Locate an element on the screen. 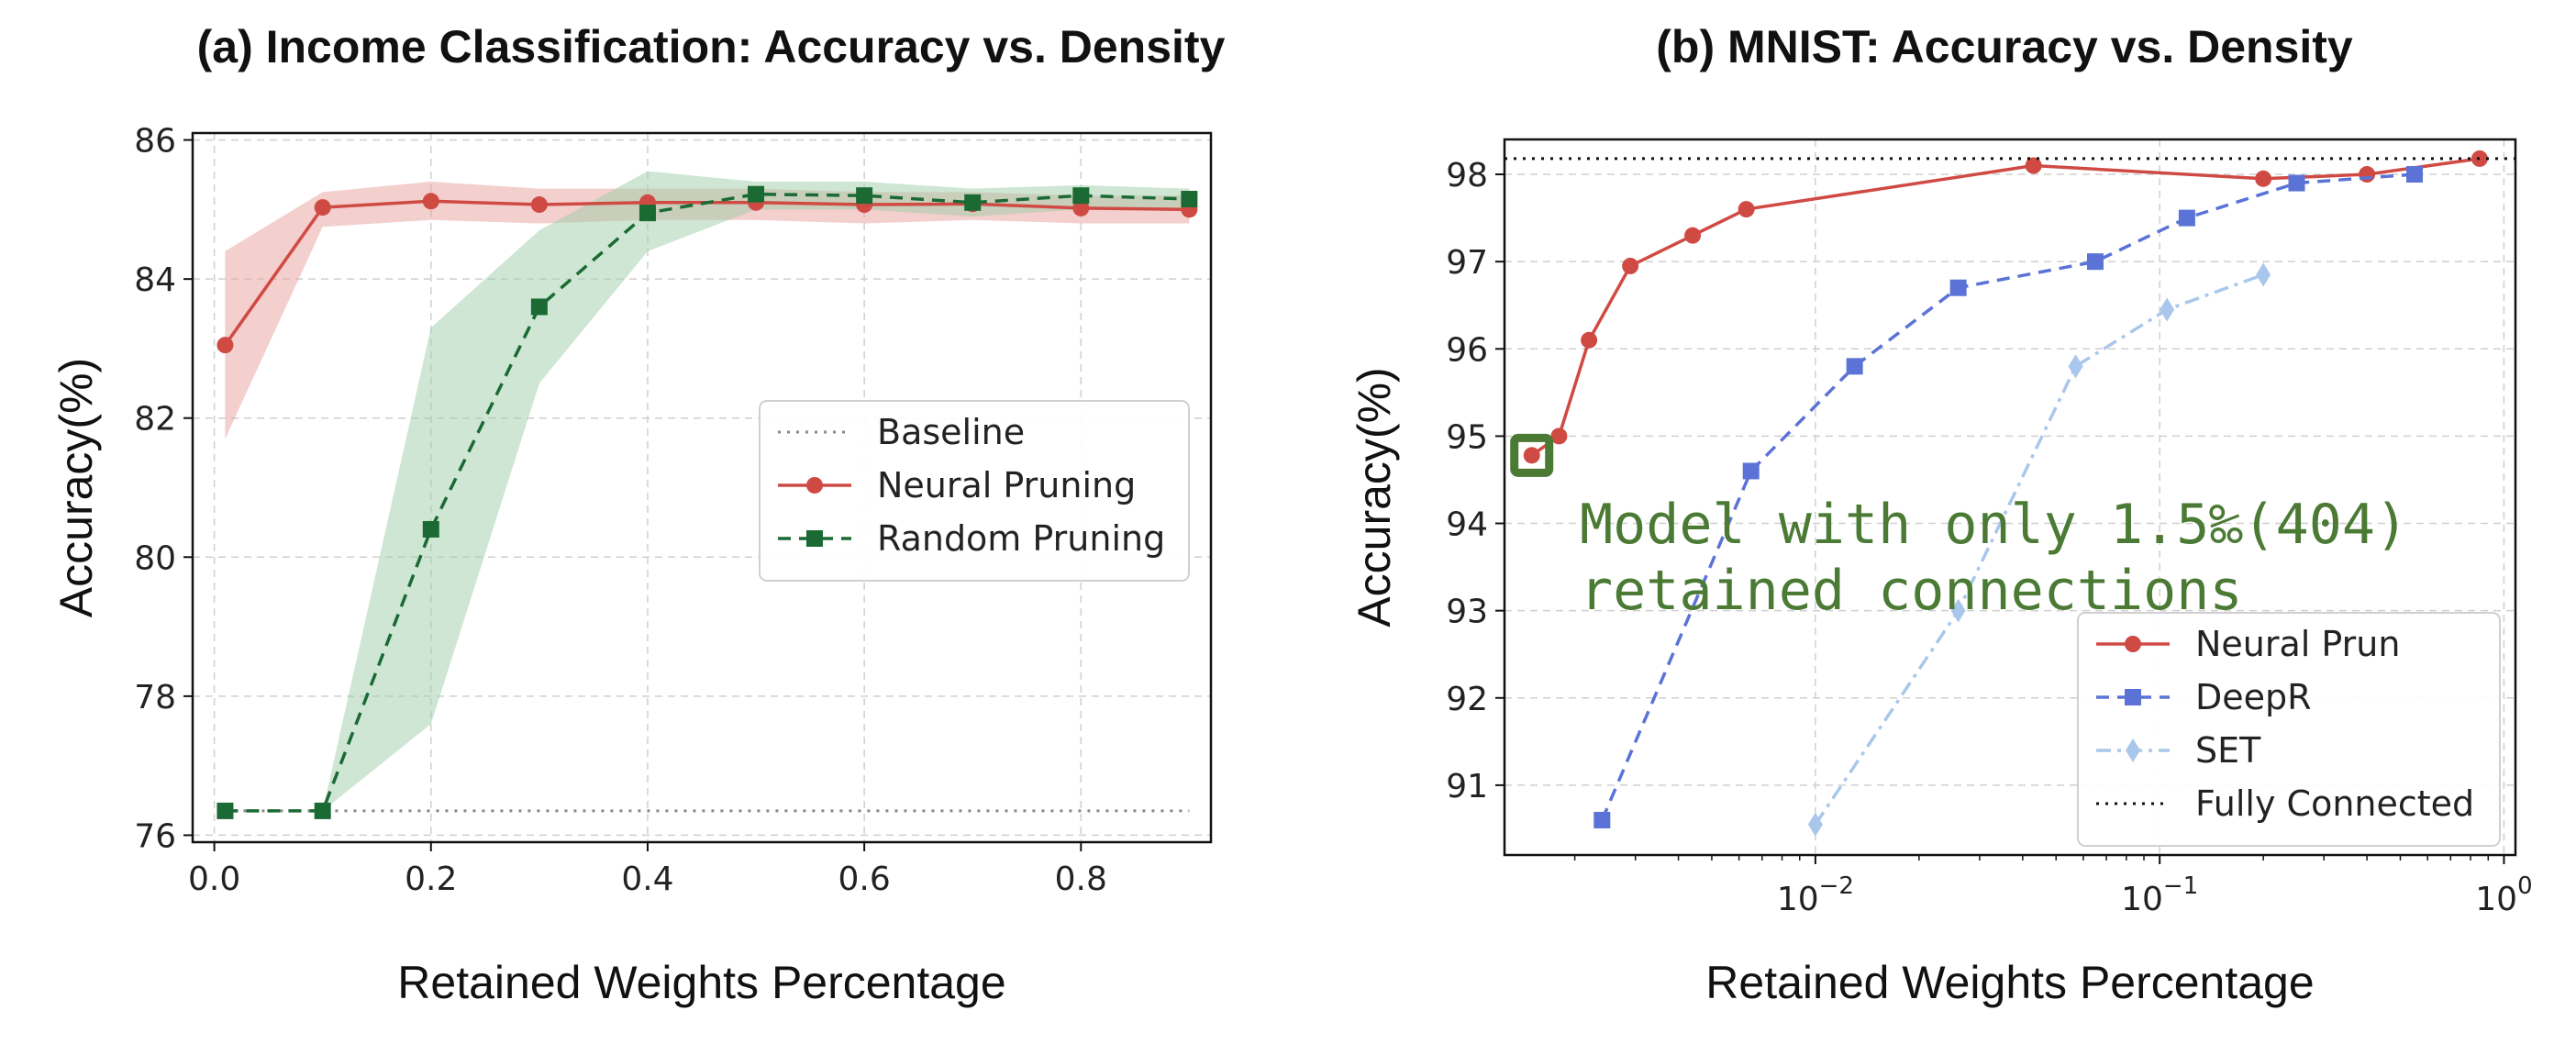 The width and height of the screenshot is (2576, 1055). y-tick-label: 91 is located at coordinates (1467, 786).